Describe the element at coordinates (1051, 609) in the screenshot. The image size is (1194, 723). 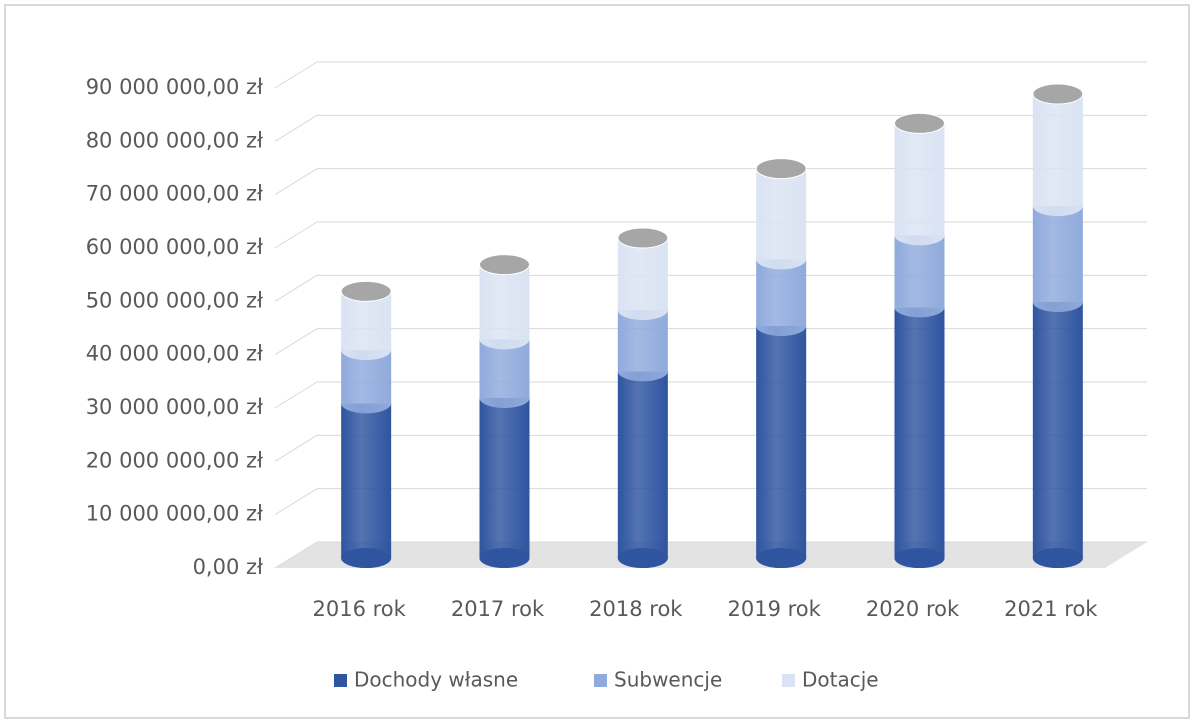
I see `x-tick-label: 2021 rok` at that location.